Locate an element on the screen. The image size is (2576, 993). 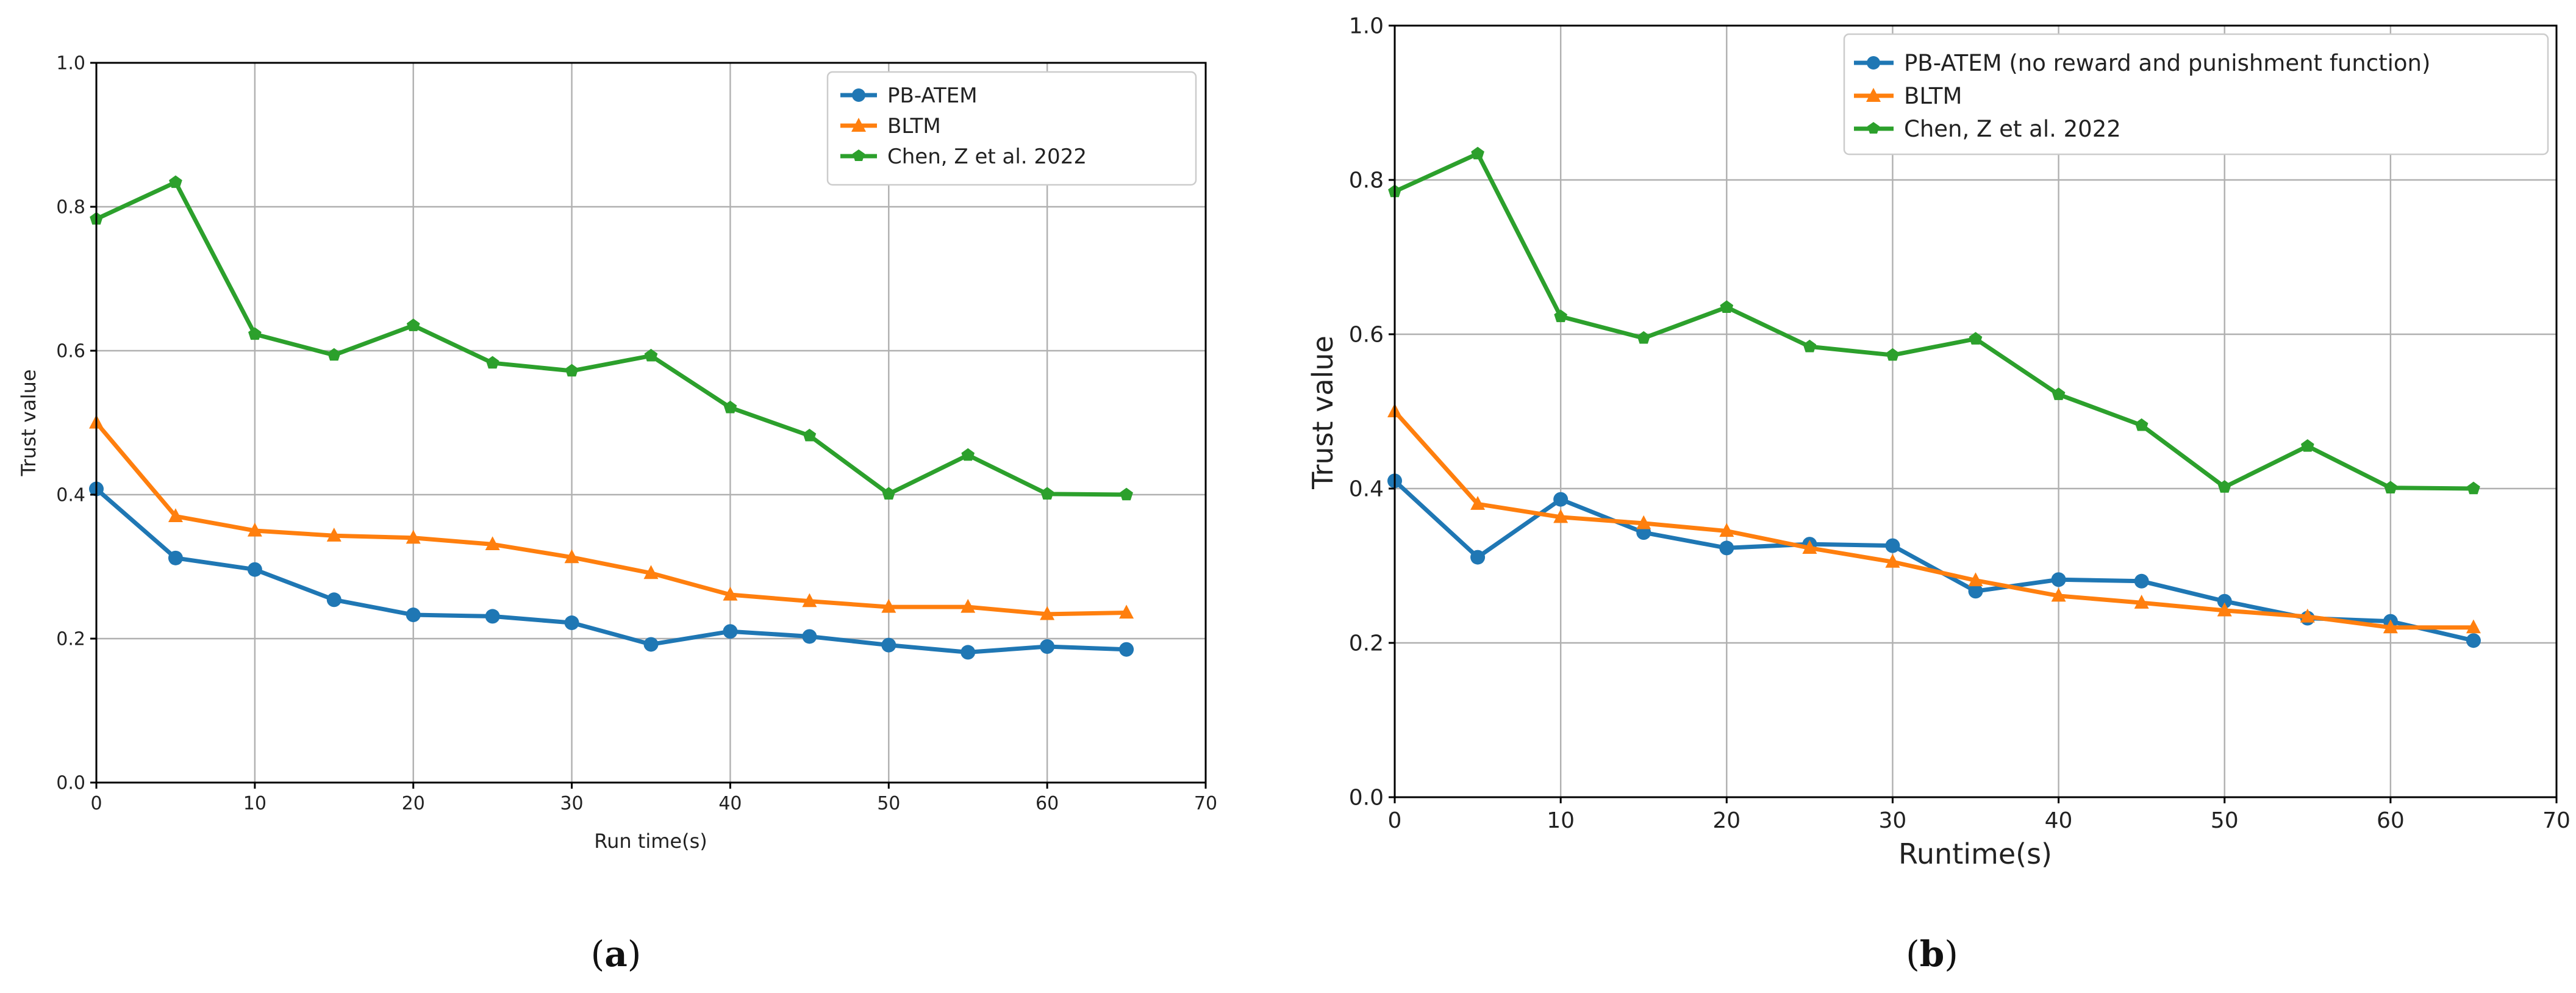
legend-label-a-2: Chen, Z et al. 2022 is located at coordinates (987, 157).